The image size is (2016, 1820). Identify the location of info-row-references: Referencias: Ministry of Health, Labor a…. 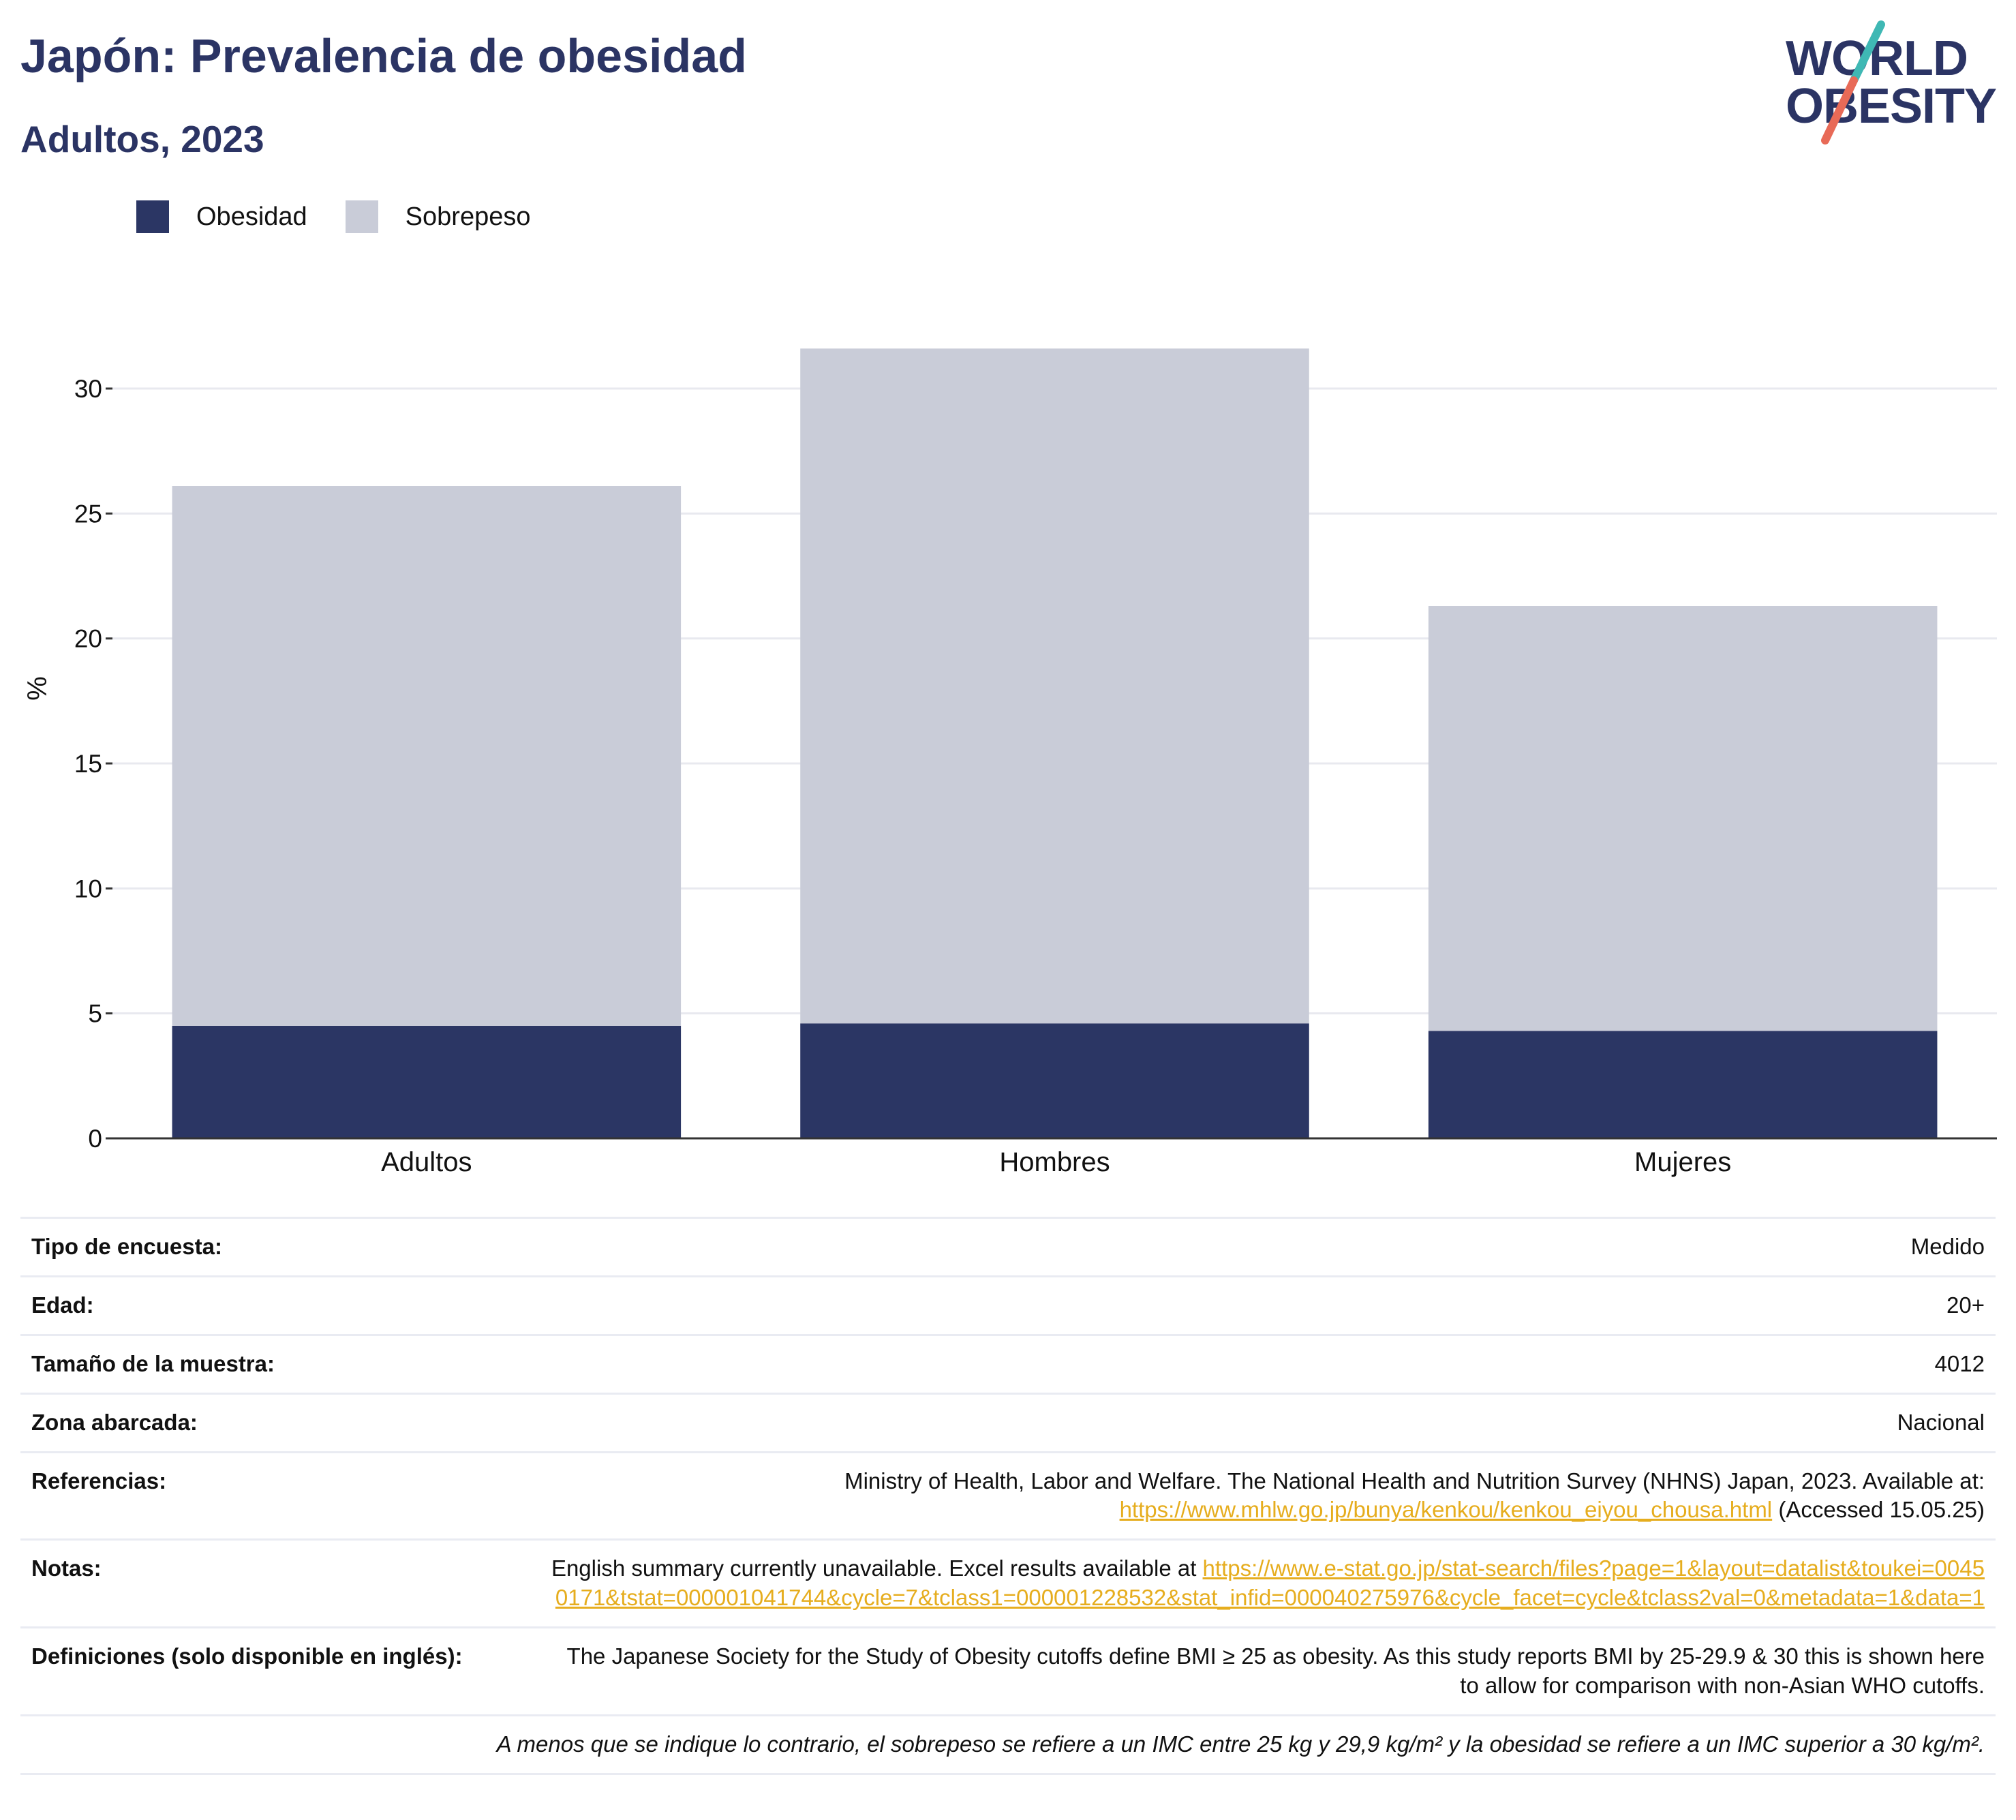
(1008, 1495).